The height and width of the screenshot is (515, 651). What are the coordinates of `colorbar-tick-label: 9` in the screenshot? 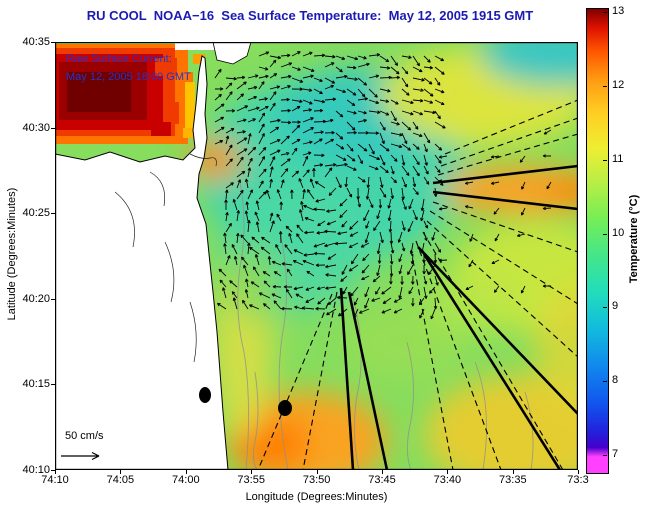 It's located at (615, 306).